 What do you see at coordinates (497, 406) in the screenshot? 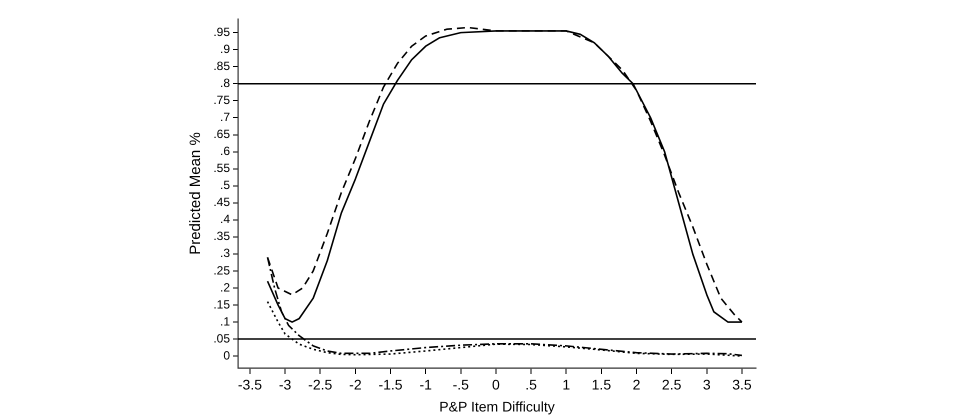
I see `x-axis-title: P&P Item Difficulty` at bounding box center [497, 406].